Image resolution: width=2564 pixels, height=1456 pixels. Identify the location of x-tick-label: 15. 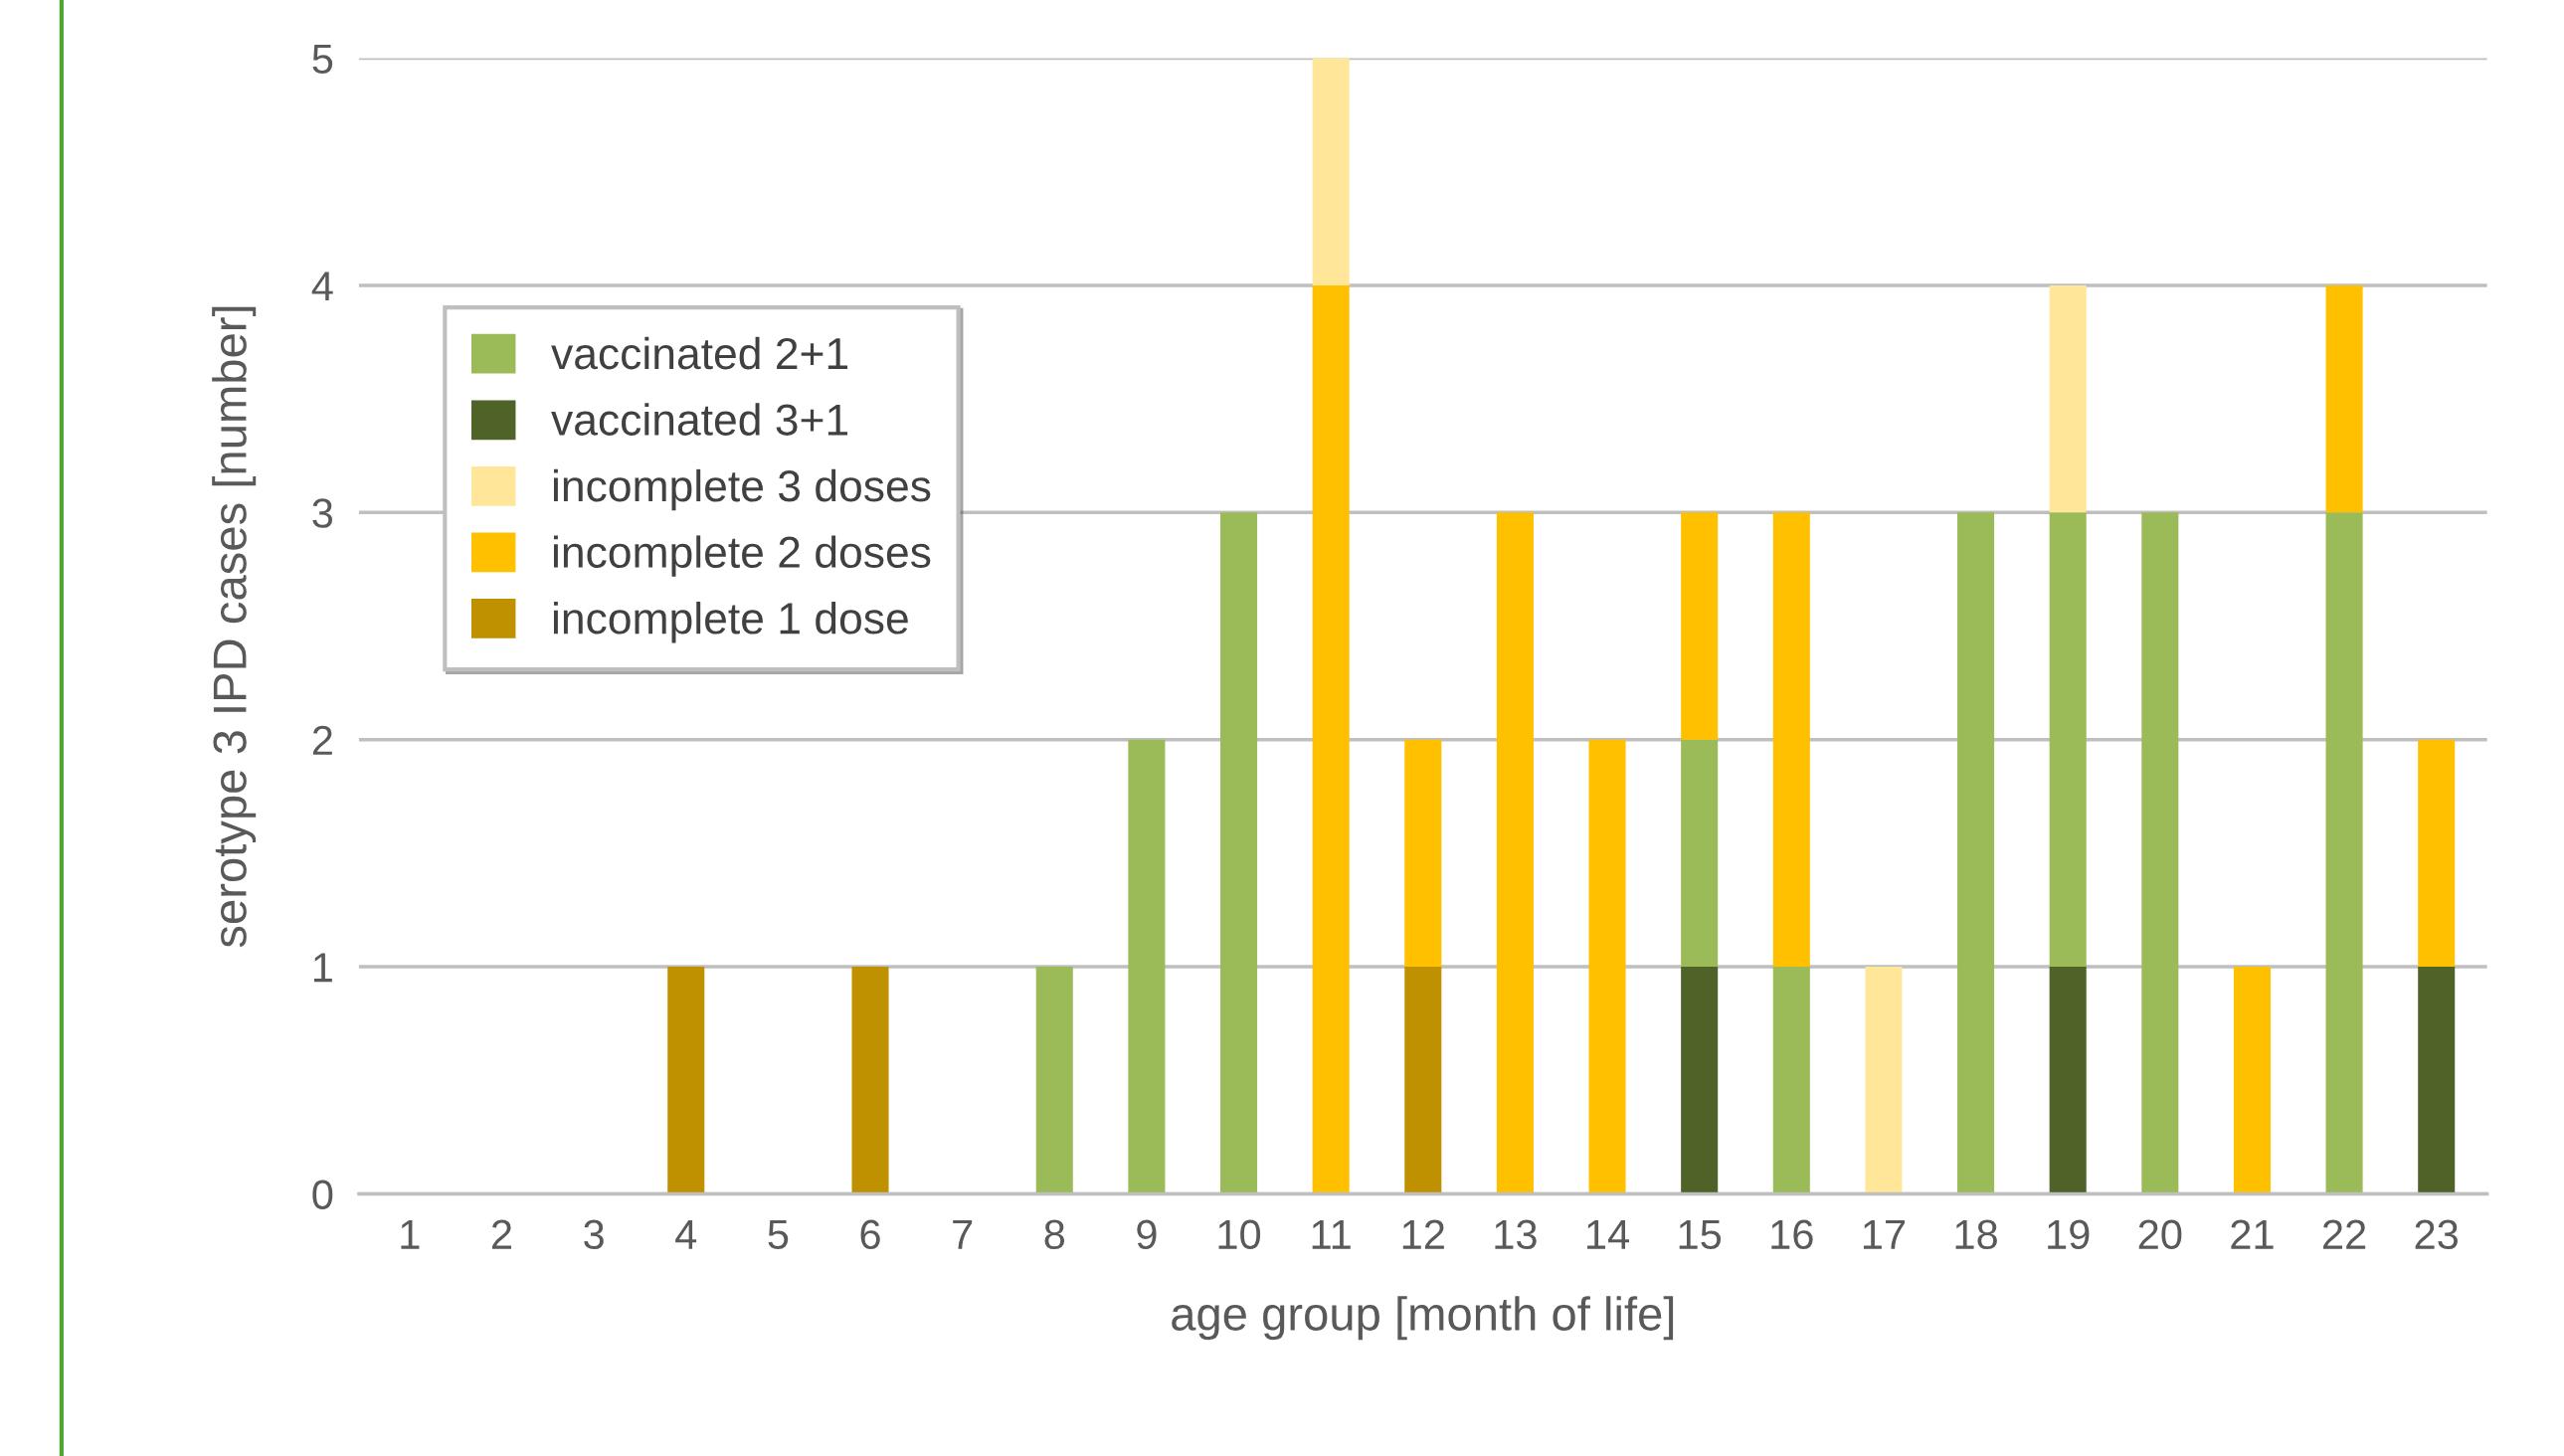
(1701, 1235).